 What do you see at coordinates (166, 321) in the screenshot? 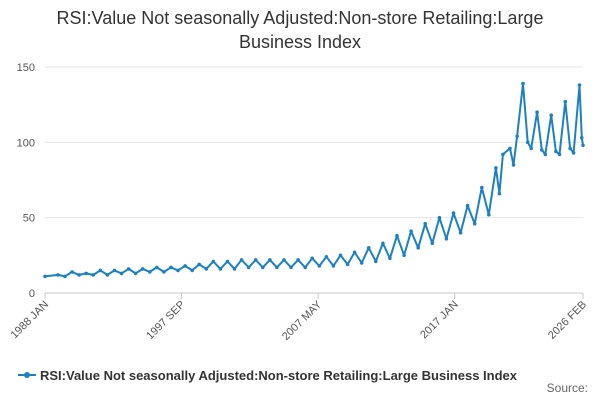
I see `x-tick-label: 1997 SEP` at bounding box center [166, 321].